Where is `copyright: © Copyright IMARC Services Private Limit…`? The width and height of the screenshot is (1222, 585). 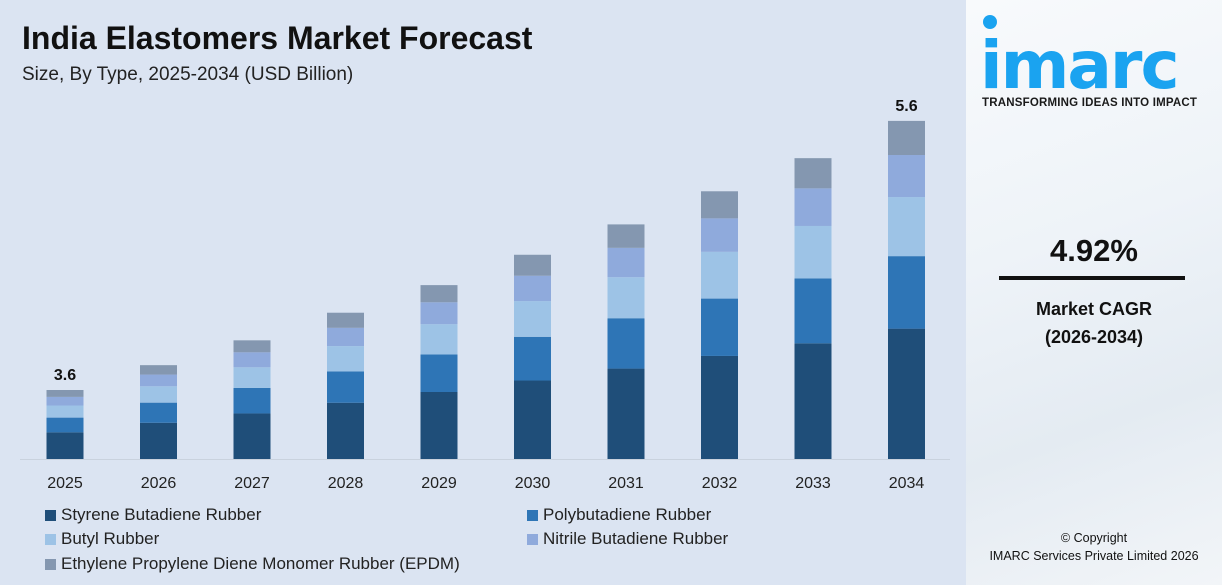 copyright: © Copyright IMARC Services Private Limit… is located at coordinates (1094, 547).